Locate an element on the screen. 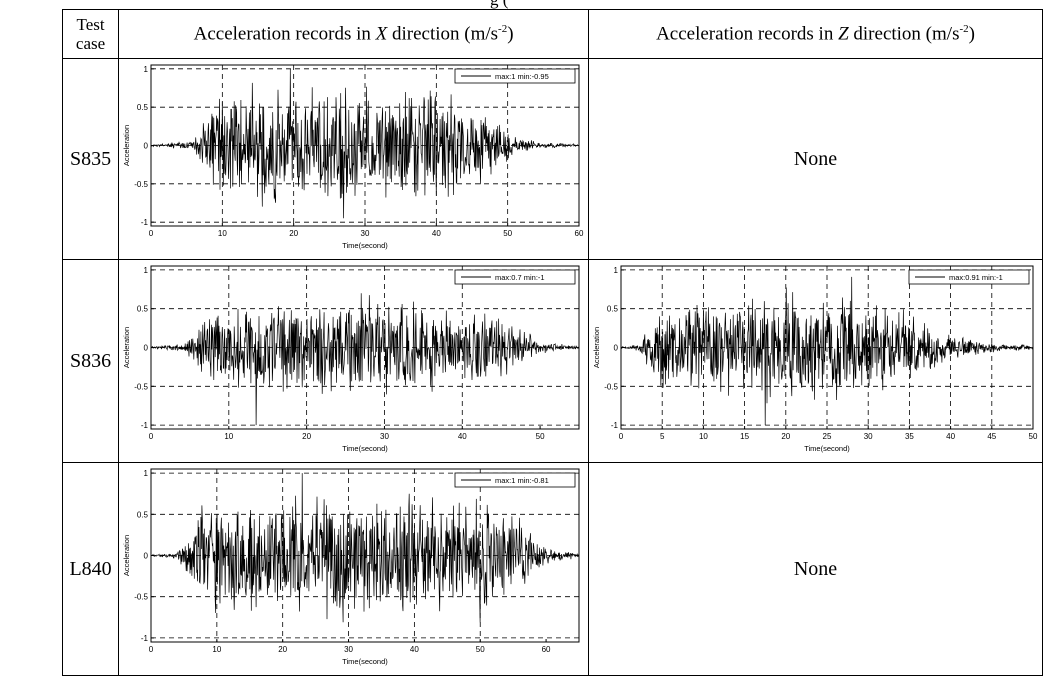  header-x-exponent: -2 is located at coordinates (503, 28).